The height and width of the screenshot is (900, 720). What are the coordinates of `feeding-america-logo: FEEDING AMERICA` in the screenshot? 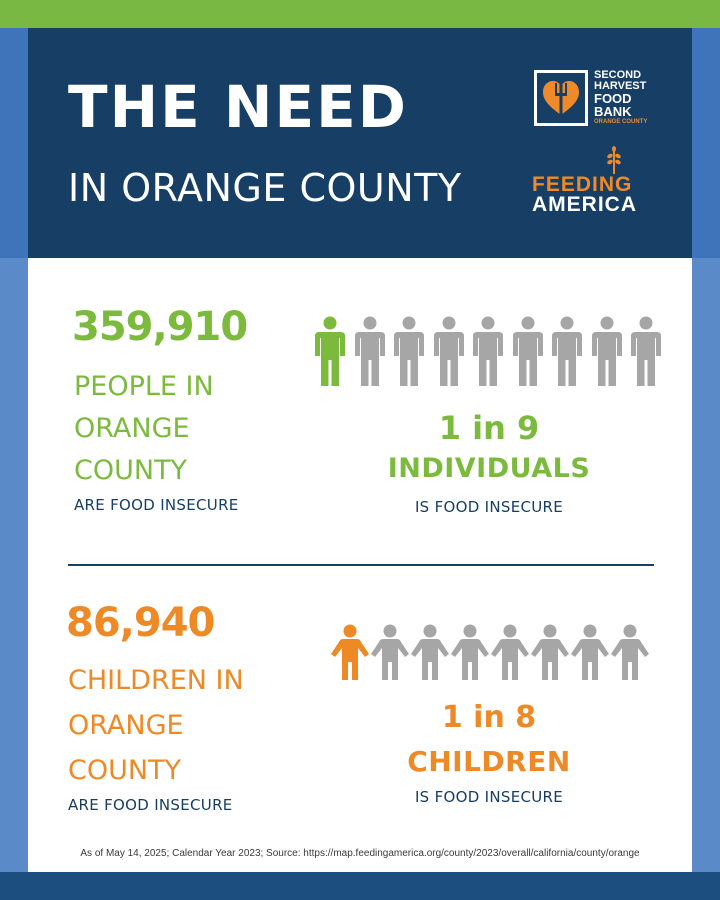 It's located at (597, 181).